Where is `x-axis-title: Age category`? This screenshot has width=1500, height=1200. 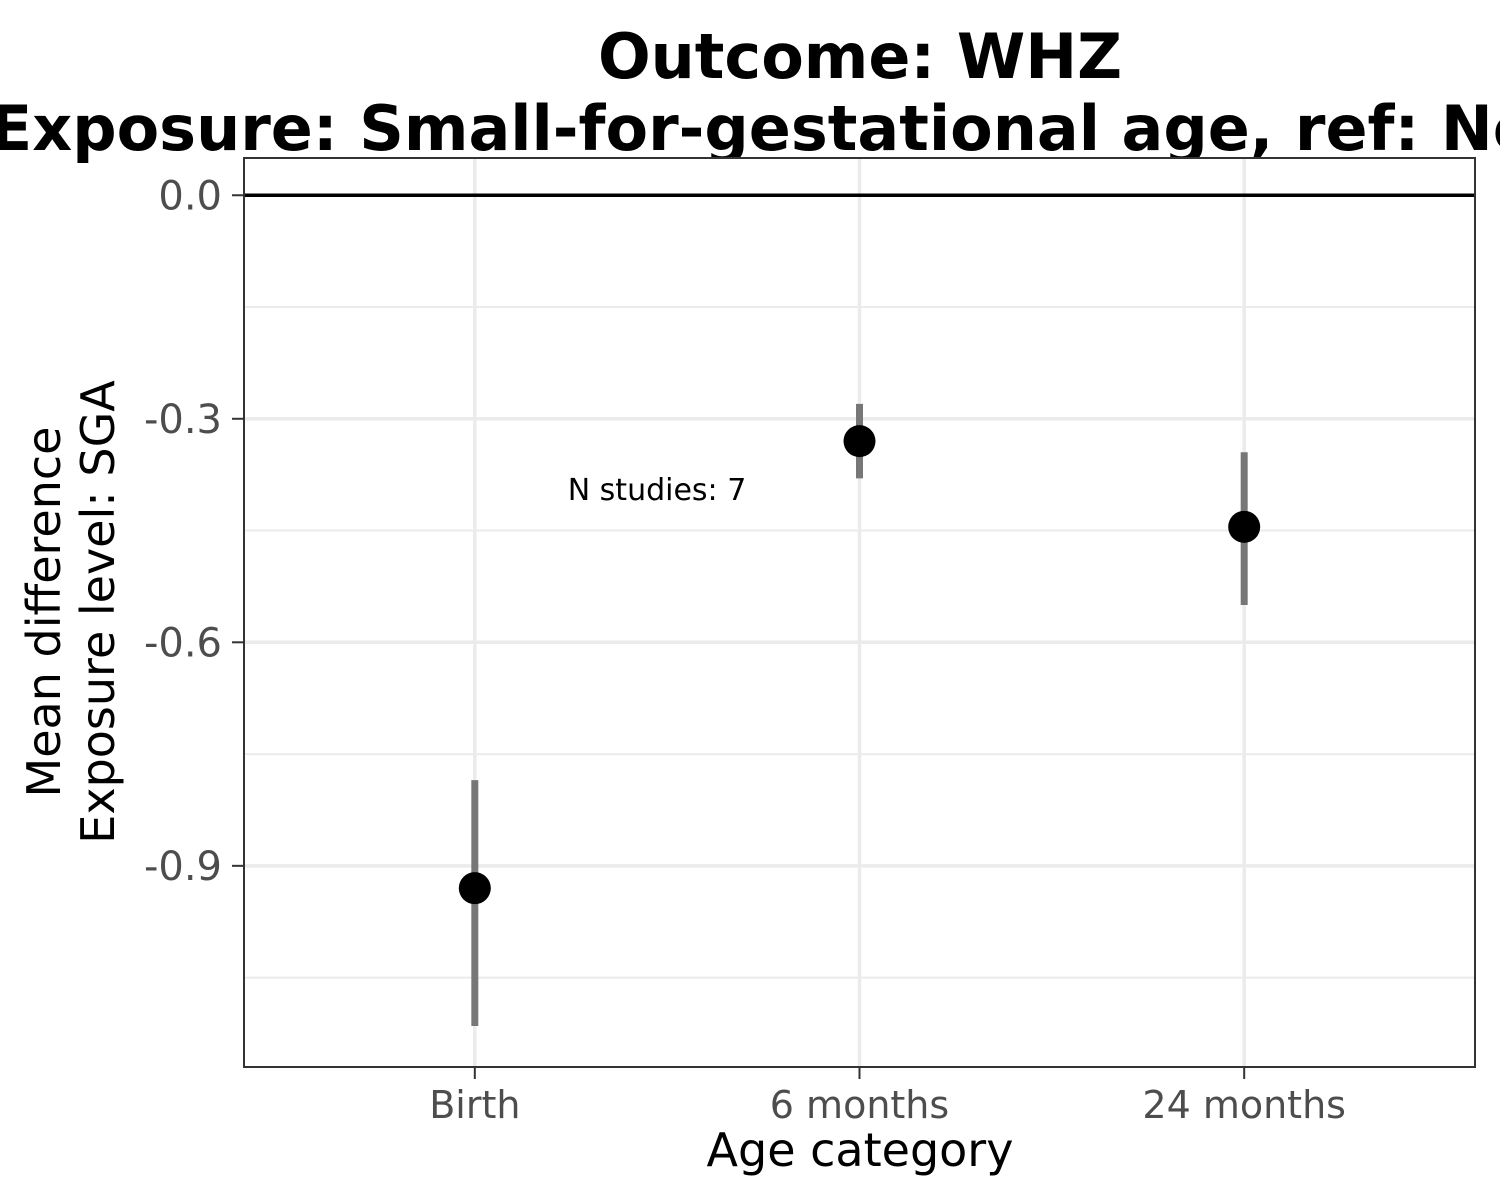 x-axis-title: Age category is located at coordinates (860, 1150).